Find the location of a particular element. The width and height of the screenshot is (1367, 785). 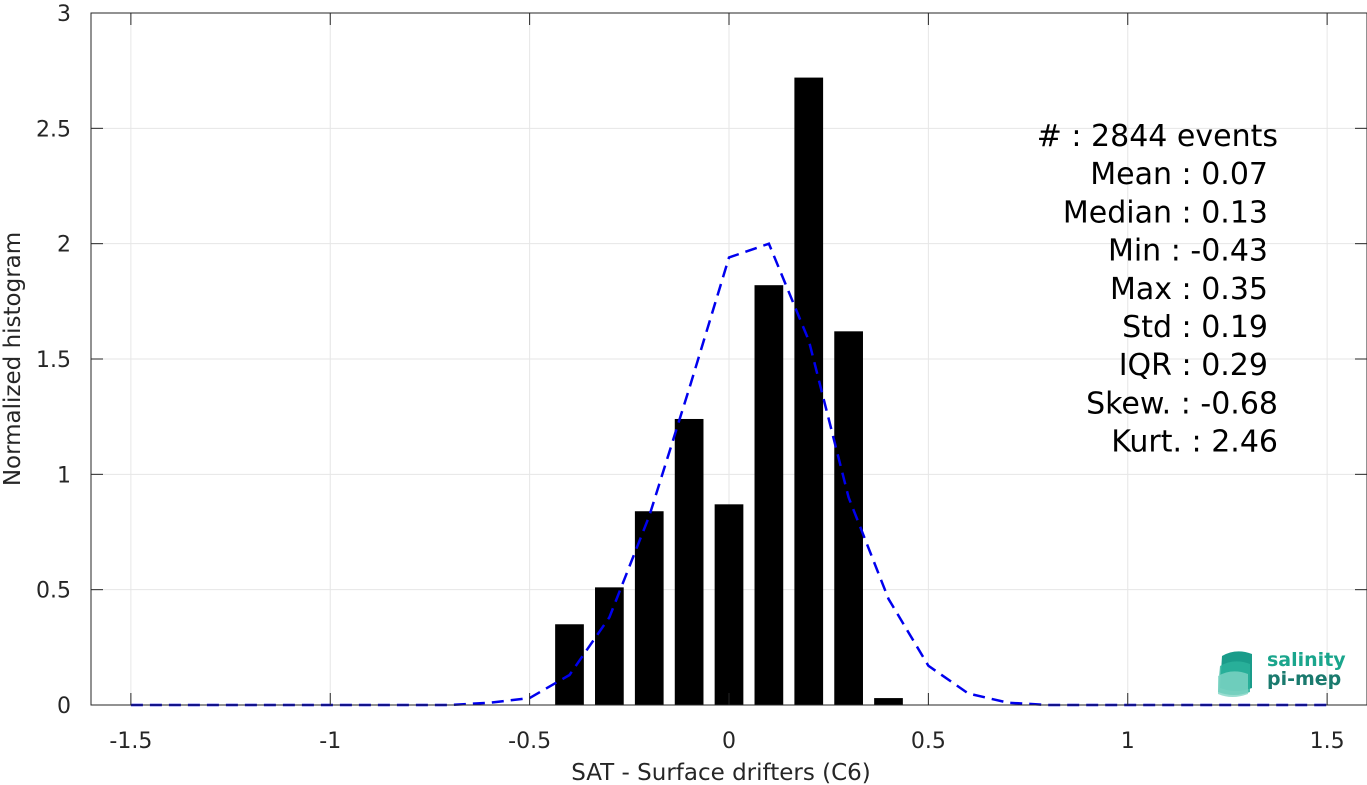

stat-line: Kurt. : 2.46 is located at coordinates (1194, 442).